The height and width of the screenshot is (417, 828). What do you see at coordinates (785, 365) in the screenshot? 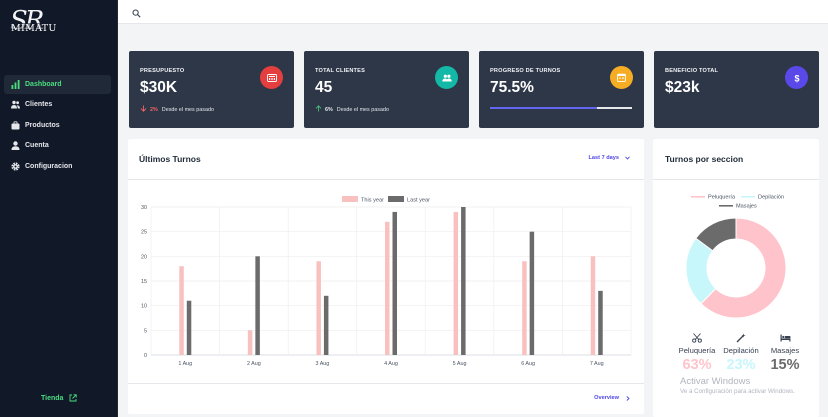
I see `stat-value: 15%` at bounding box center [785, 365].